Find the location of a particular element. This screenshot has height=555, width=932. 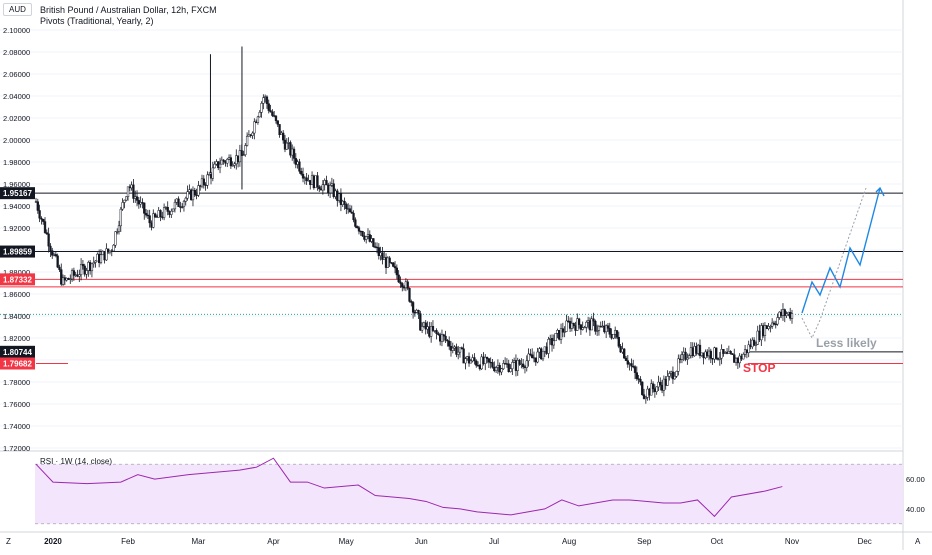

price-labels: 1.95167 1.89859 1.87332 1.80744 1.79682 is located at coordinates (17, 278).